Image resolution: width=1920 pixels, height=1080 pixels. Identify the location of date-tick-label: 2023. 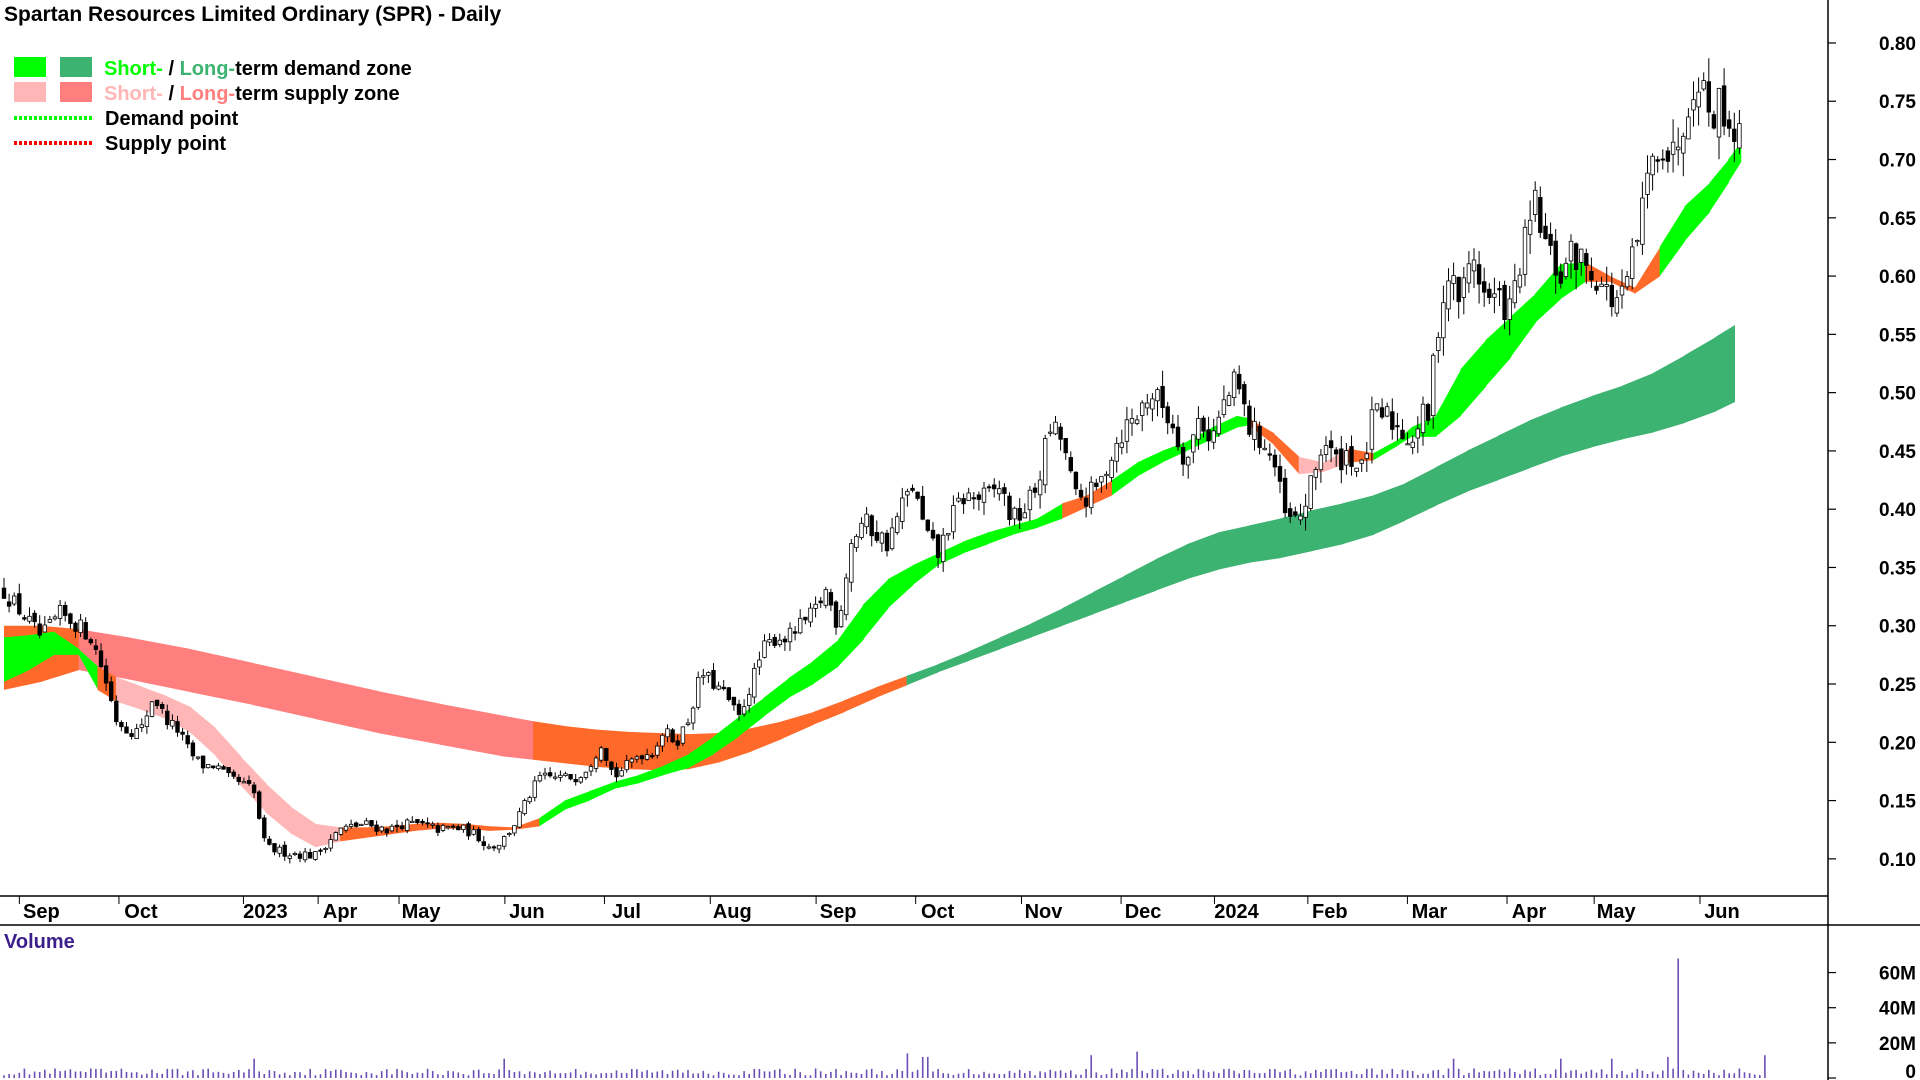
(265, 912).